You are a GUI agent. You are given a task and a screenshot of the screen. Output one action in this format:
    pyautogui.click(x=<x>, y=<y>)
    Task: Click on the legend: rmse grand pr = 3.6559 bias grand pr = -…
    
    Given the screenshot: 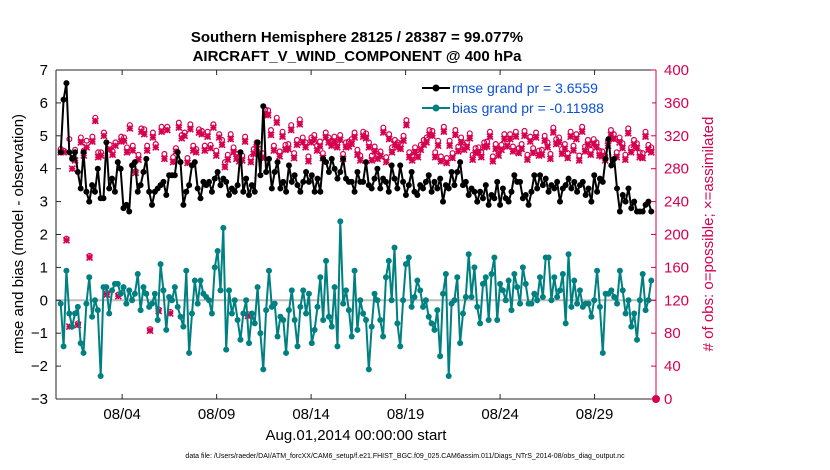 What is the action you would take?
    pyautogui.click(x=536, y=98)
    